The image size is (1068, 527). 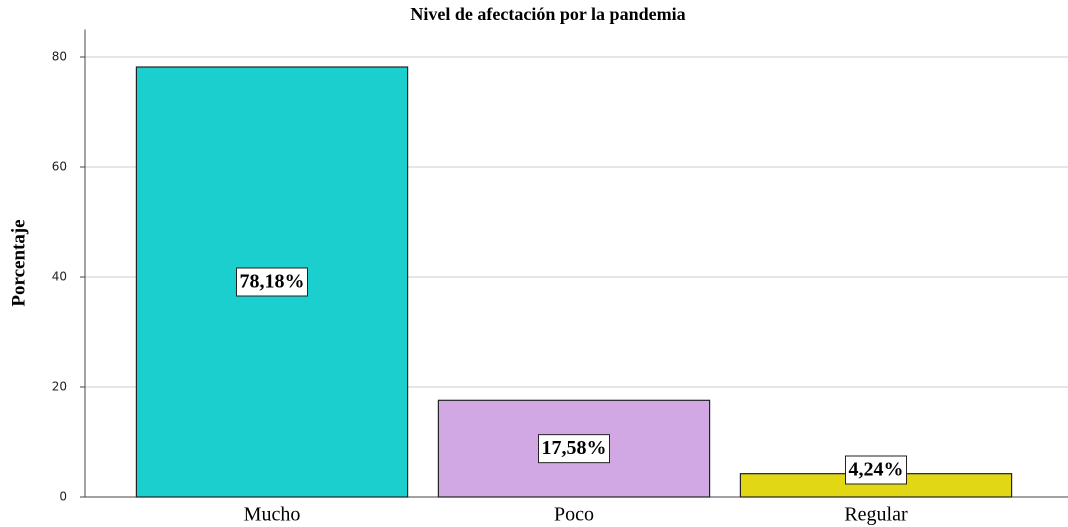 What do you see at coordinates (574, 515) in the screenshot?
I see `x-tick-label: Poco` at bounding box center [574, 515].